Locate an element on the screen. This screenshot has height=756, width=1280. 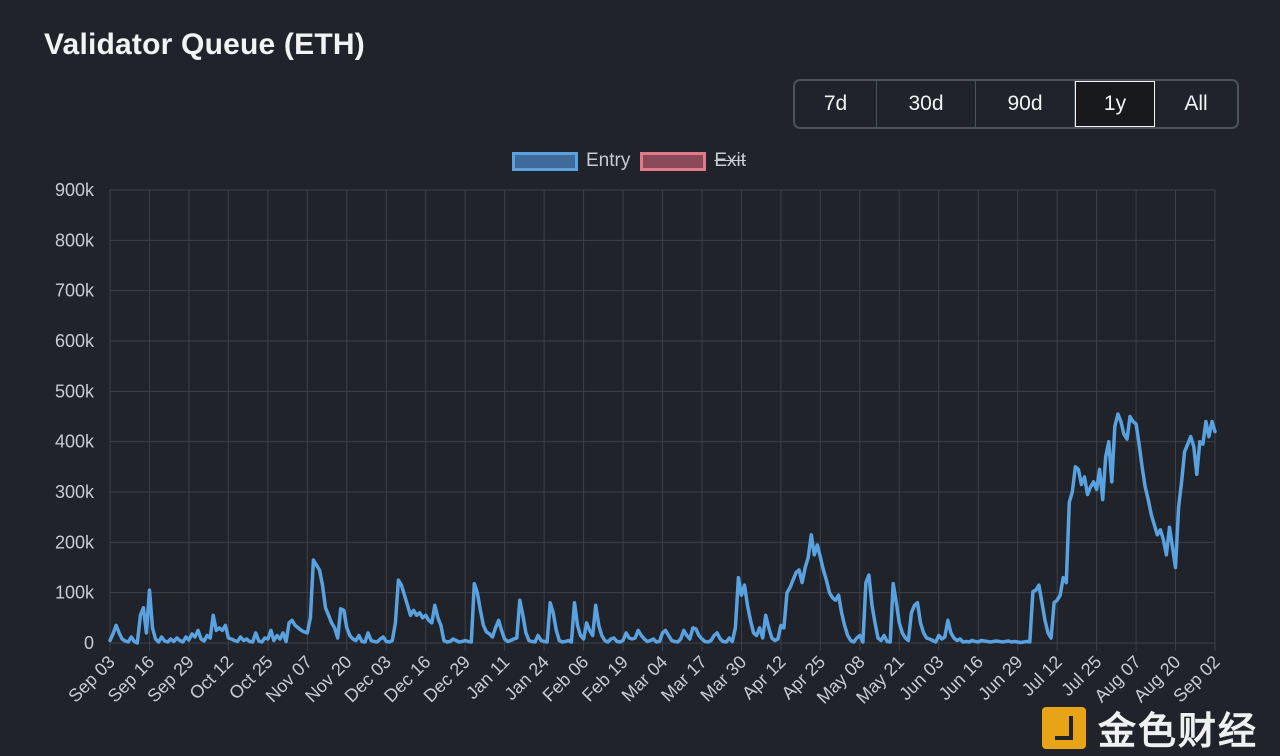
x-tick-label: Apr 12 is located at coordinates (764, 678).